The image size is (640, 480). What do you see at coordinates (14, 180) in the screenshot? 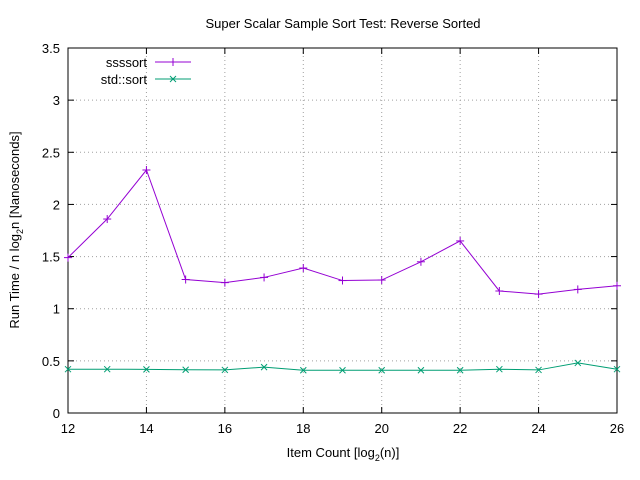
I see `y-axis-label-suffix: n [Nanoseconds]` at bounding box center [14, 180].